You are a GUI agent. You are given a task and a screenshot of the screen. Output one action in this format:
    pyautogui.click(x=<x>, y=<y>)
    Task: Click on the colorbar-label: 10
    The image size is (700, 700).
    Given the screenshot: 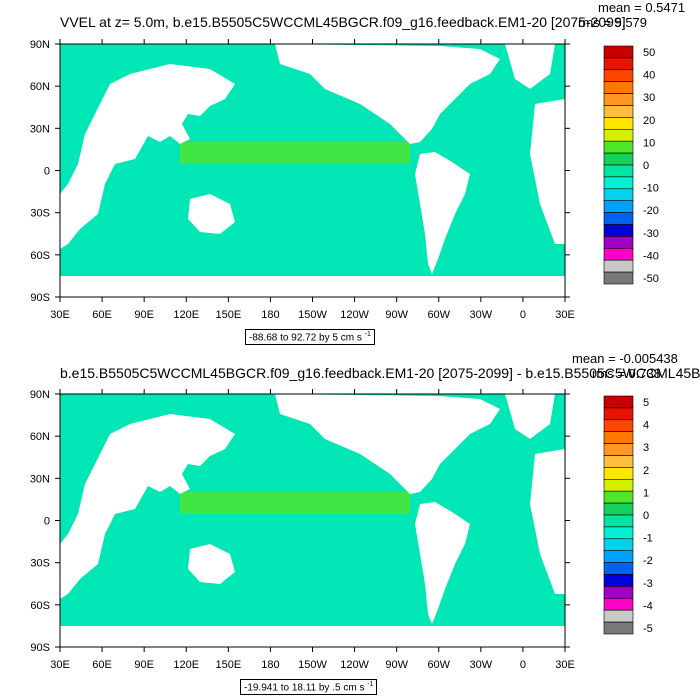 What is the action you would take?
    pyautogui.click(x=649, y=143)
    